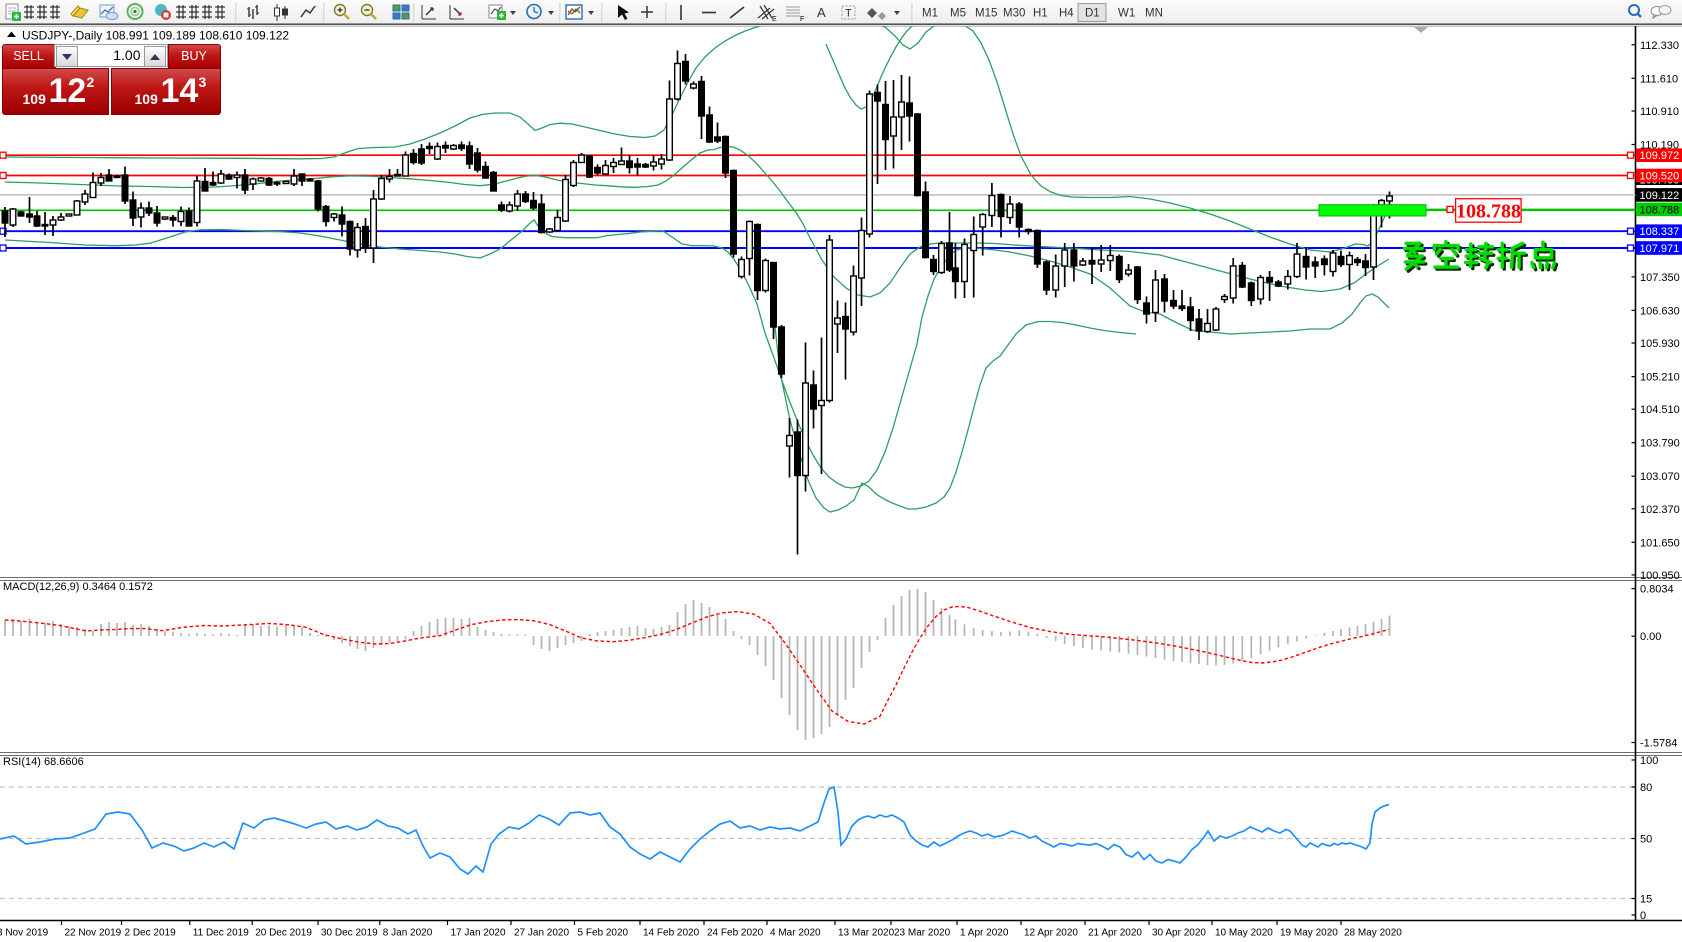  Describe the element at coordinates (151, 933) in the screenshot. I see `svg-text: 2 Dec 2019` at that location.